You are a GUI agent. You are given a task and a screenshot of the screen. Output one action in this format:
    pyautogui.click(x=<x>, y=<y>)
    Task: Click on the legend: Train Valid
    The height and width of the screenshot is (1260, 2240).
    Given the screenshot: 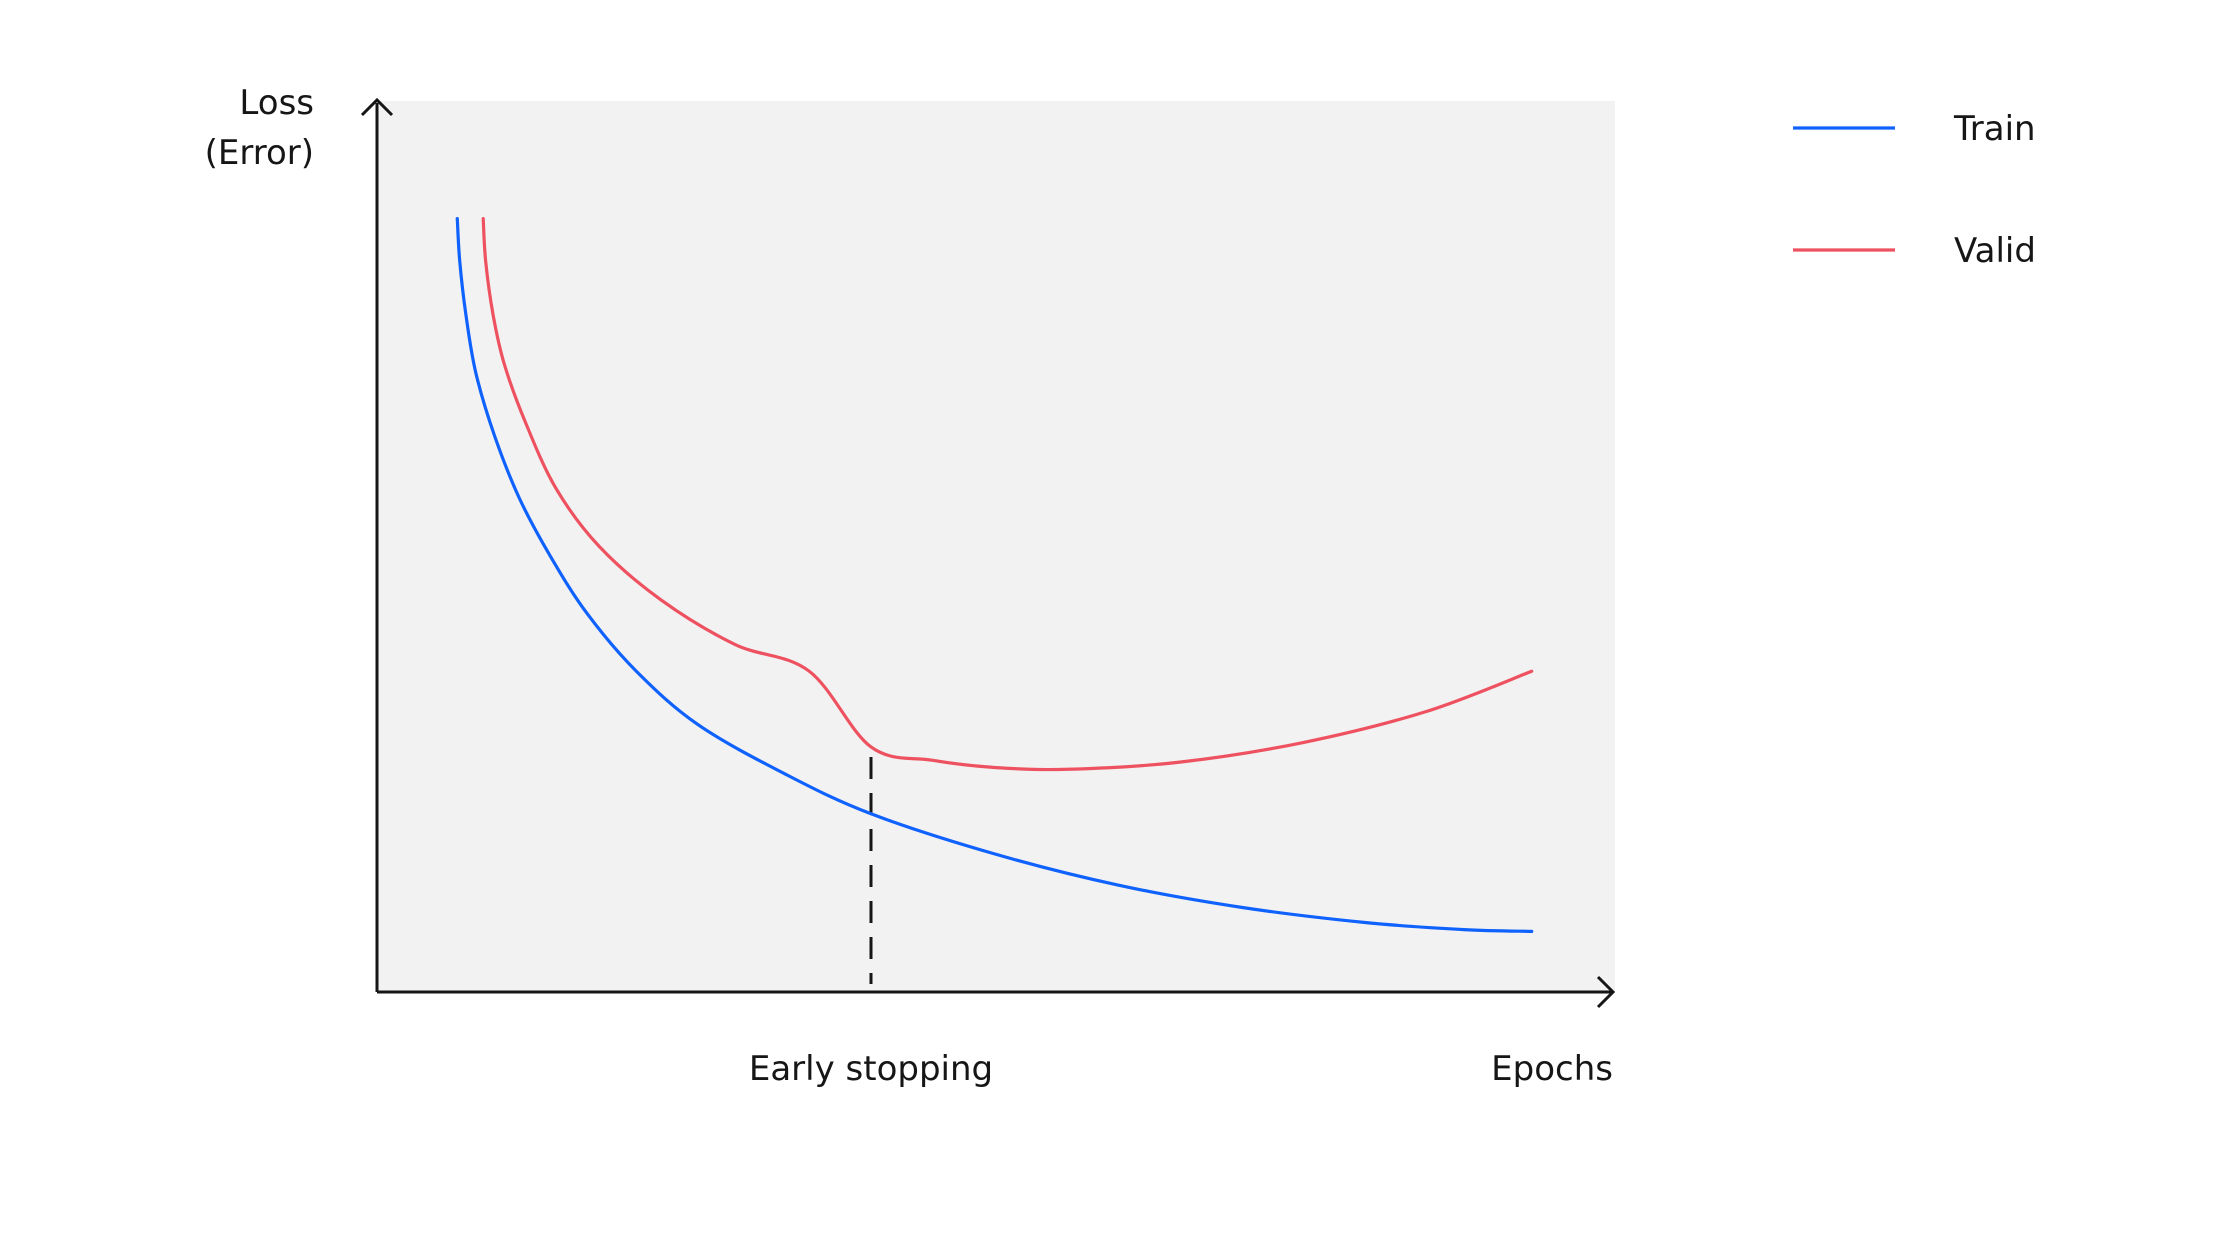 What is the action you would take?
    pyautogui.click(x=1914, y=190)
    